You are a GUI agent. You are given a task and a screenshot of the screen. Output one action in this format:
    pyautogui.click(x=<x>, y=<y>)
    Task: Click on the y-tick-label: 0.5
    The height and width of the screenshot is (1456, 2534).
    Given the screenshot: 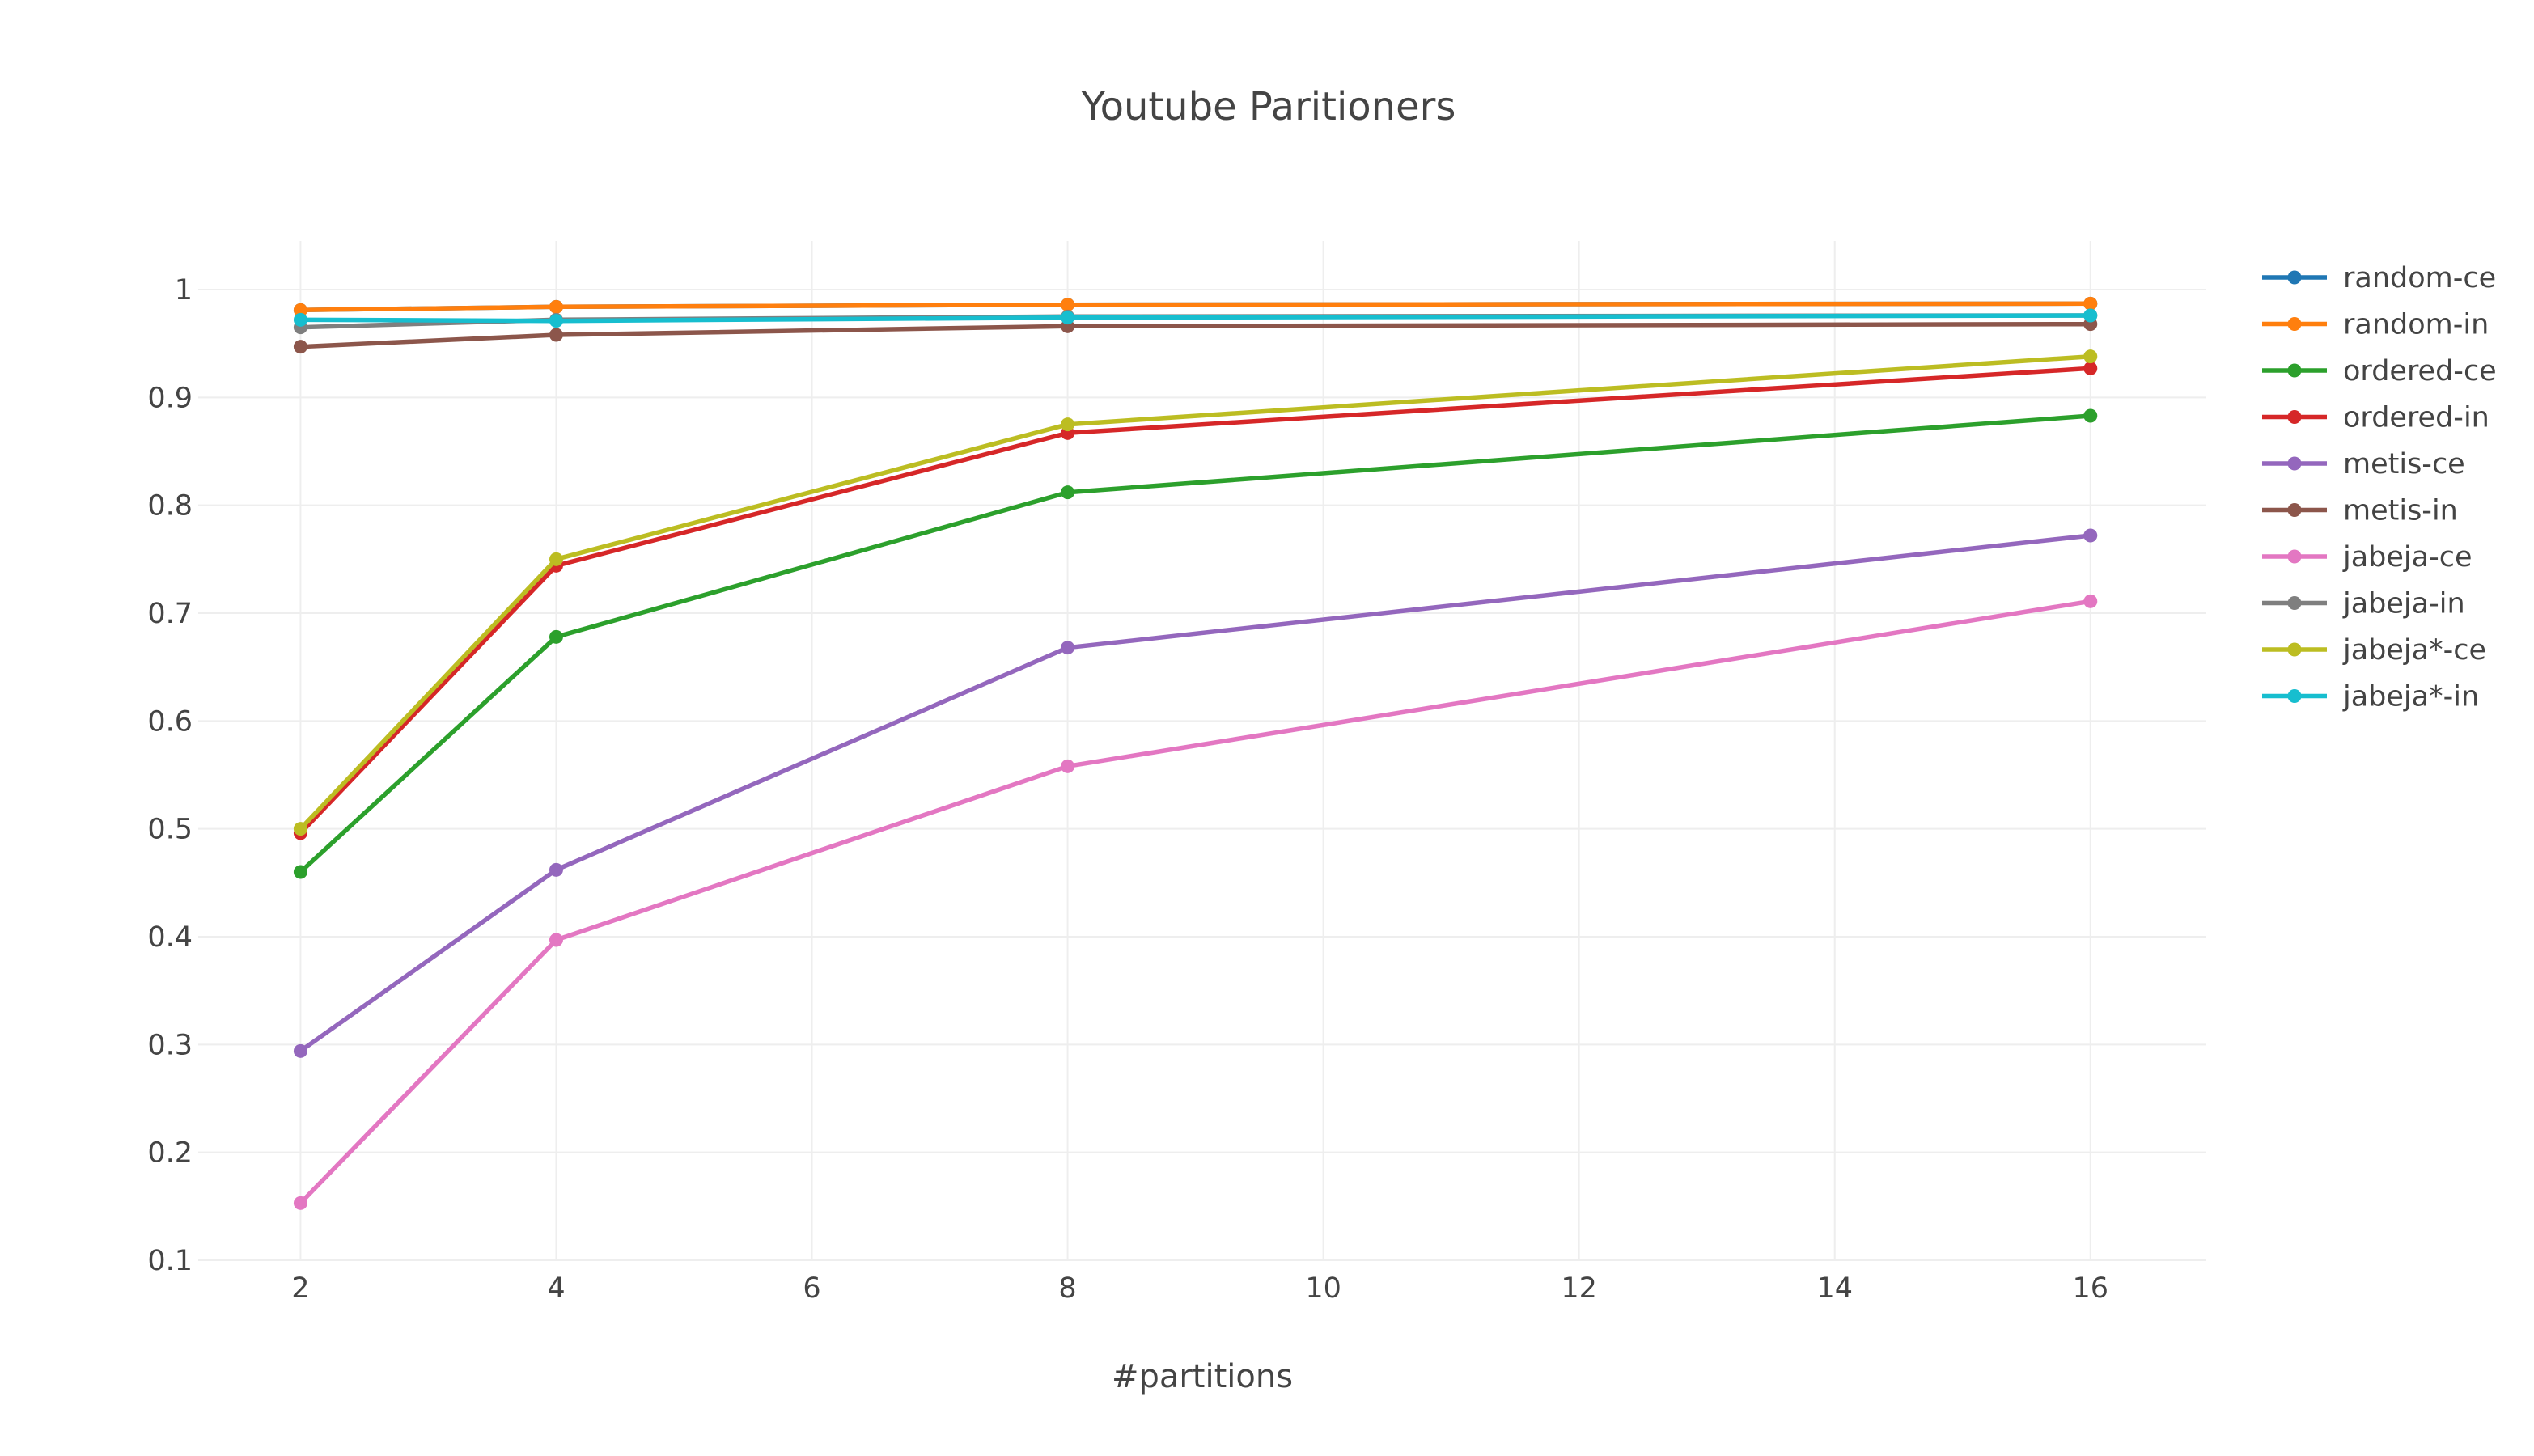 What is the action you would take?
    pyautogui.click(x=170, y=830)
    